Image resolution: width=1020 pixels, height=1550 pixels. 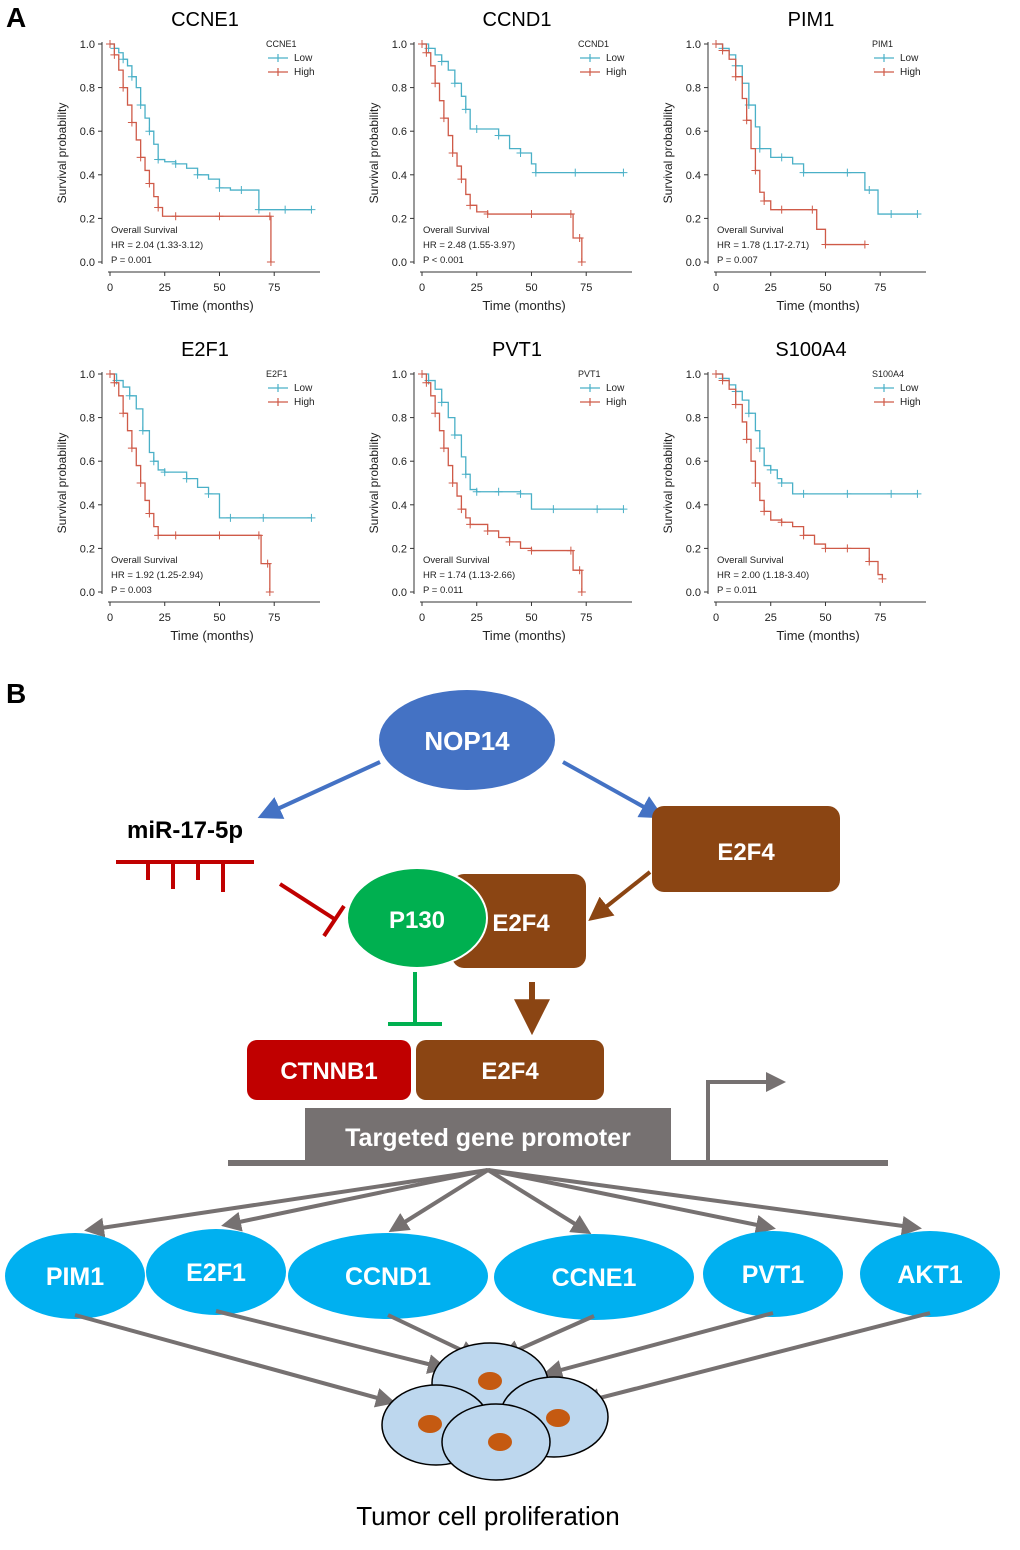 What do you see at coordinates (235, 1360) in the screenshot?
I see `arrow-pim1-to-proliferation` at bounding box center [235, 1360].